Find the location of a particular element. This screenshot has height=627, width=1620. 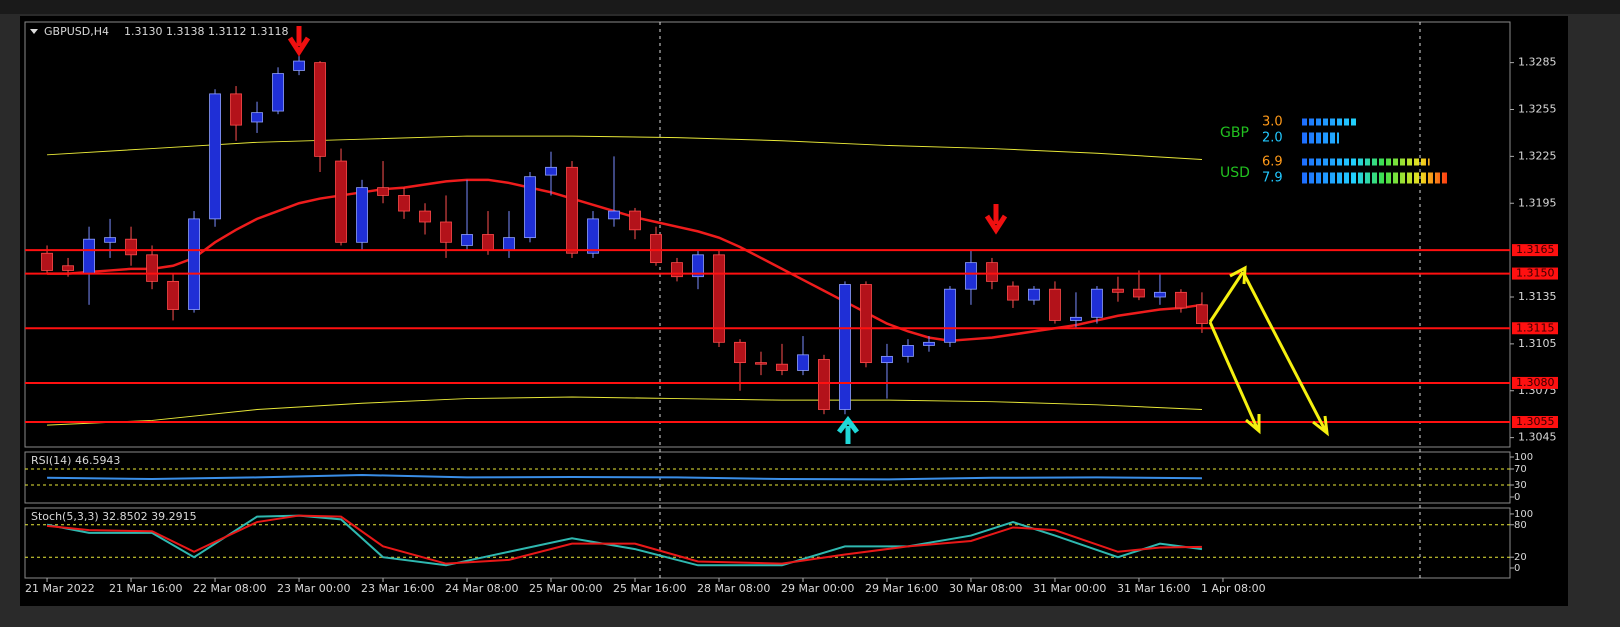

currency-label: GBP is located at coordinates (1234, 133).